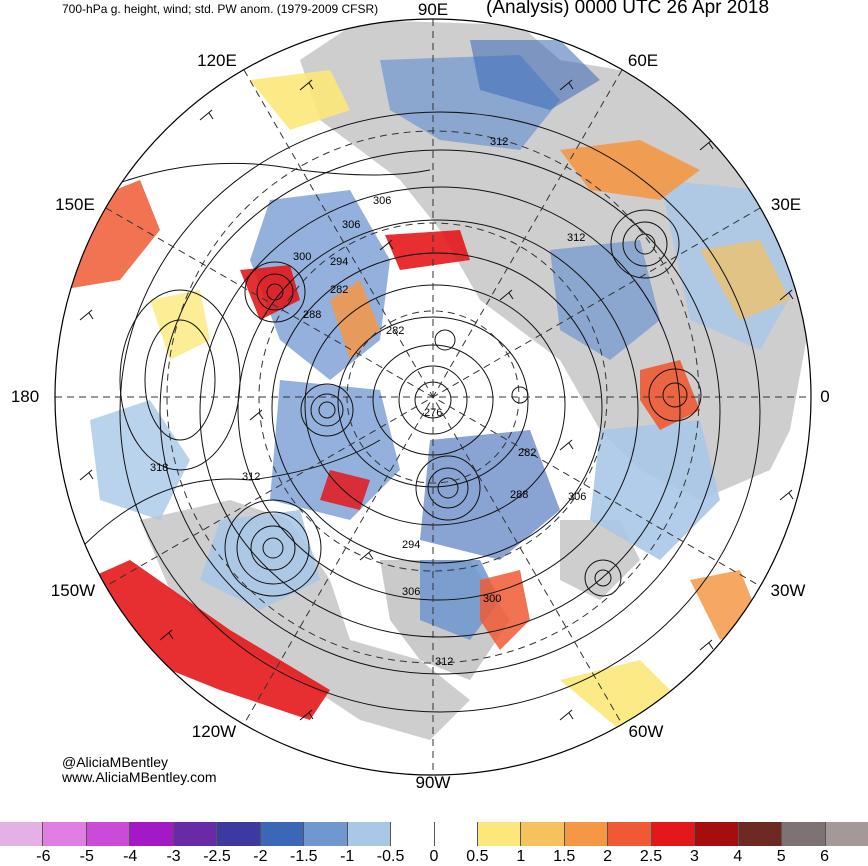 The width and height of the screenshot is (868, 866). What do you see at coordinates (781, 856) in the screenshot?
I see `colorbar-tick-label: 5` at bounding box center [781, 856].